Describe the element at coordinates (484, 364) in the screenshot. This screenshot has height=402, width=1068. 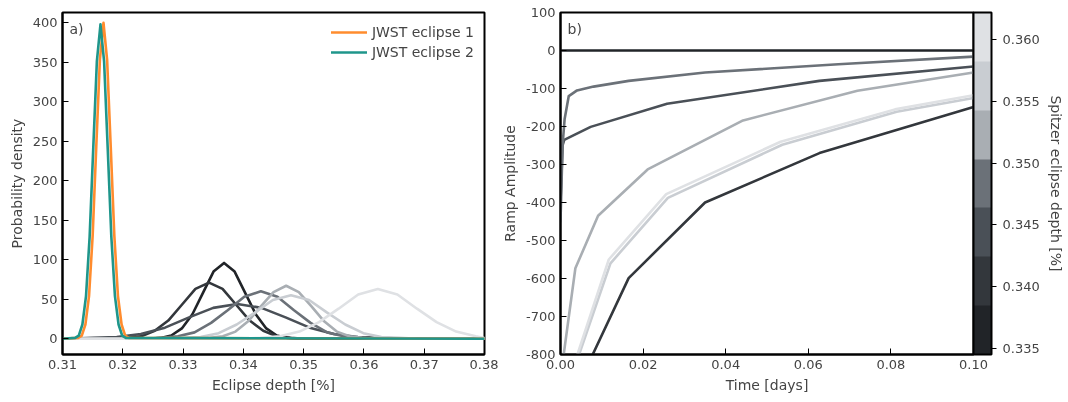
I see `x-tick-label: 0.38` at that location.